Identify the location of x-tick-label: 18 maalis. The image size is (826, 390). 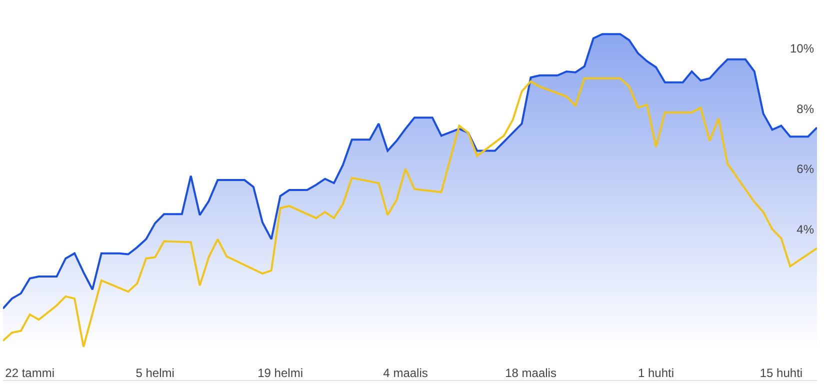
(530, 373).